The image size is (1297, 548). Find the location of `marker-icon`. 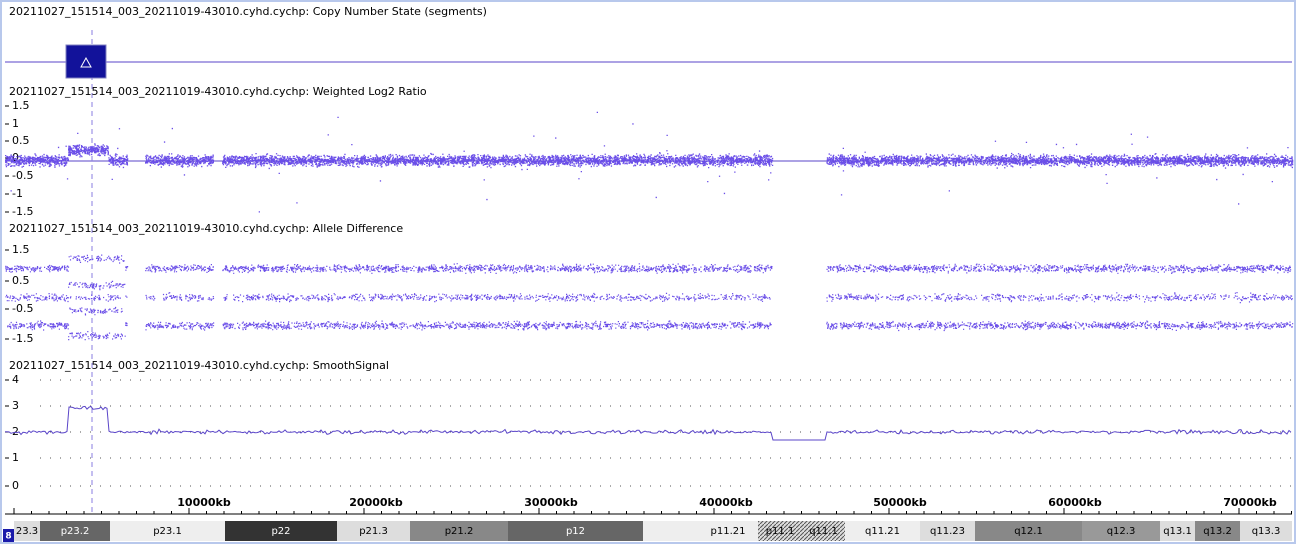

marker-icon is located at coordinates (86, 62).